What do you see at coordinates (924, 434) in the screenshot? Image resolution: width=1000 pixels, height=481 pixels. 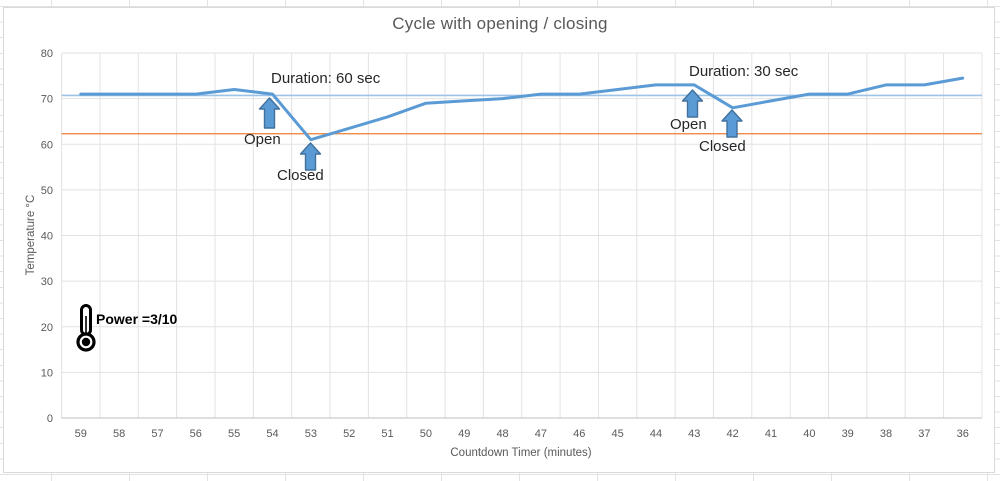 I see `x-tick-label: 37` at bounding box center [924, 434].